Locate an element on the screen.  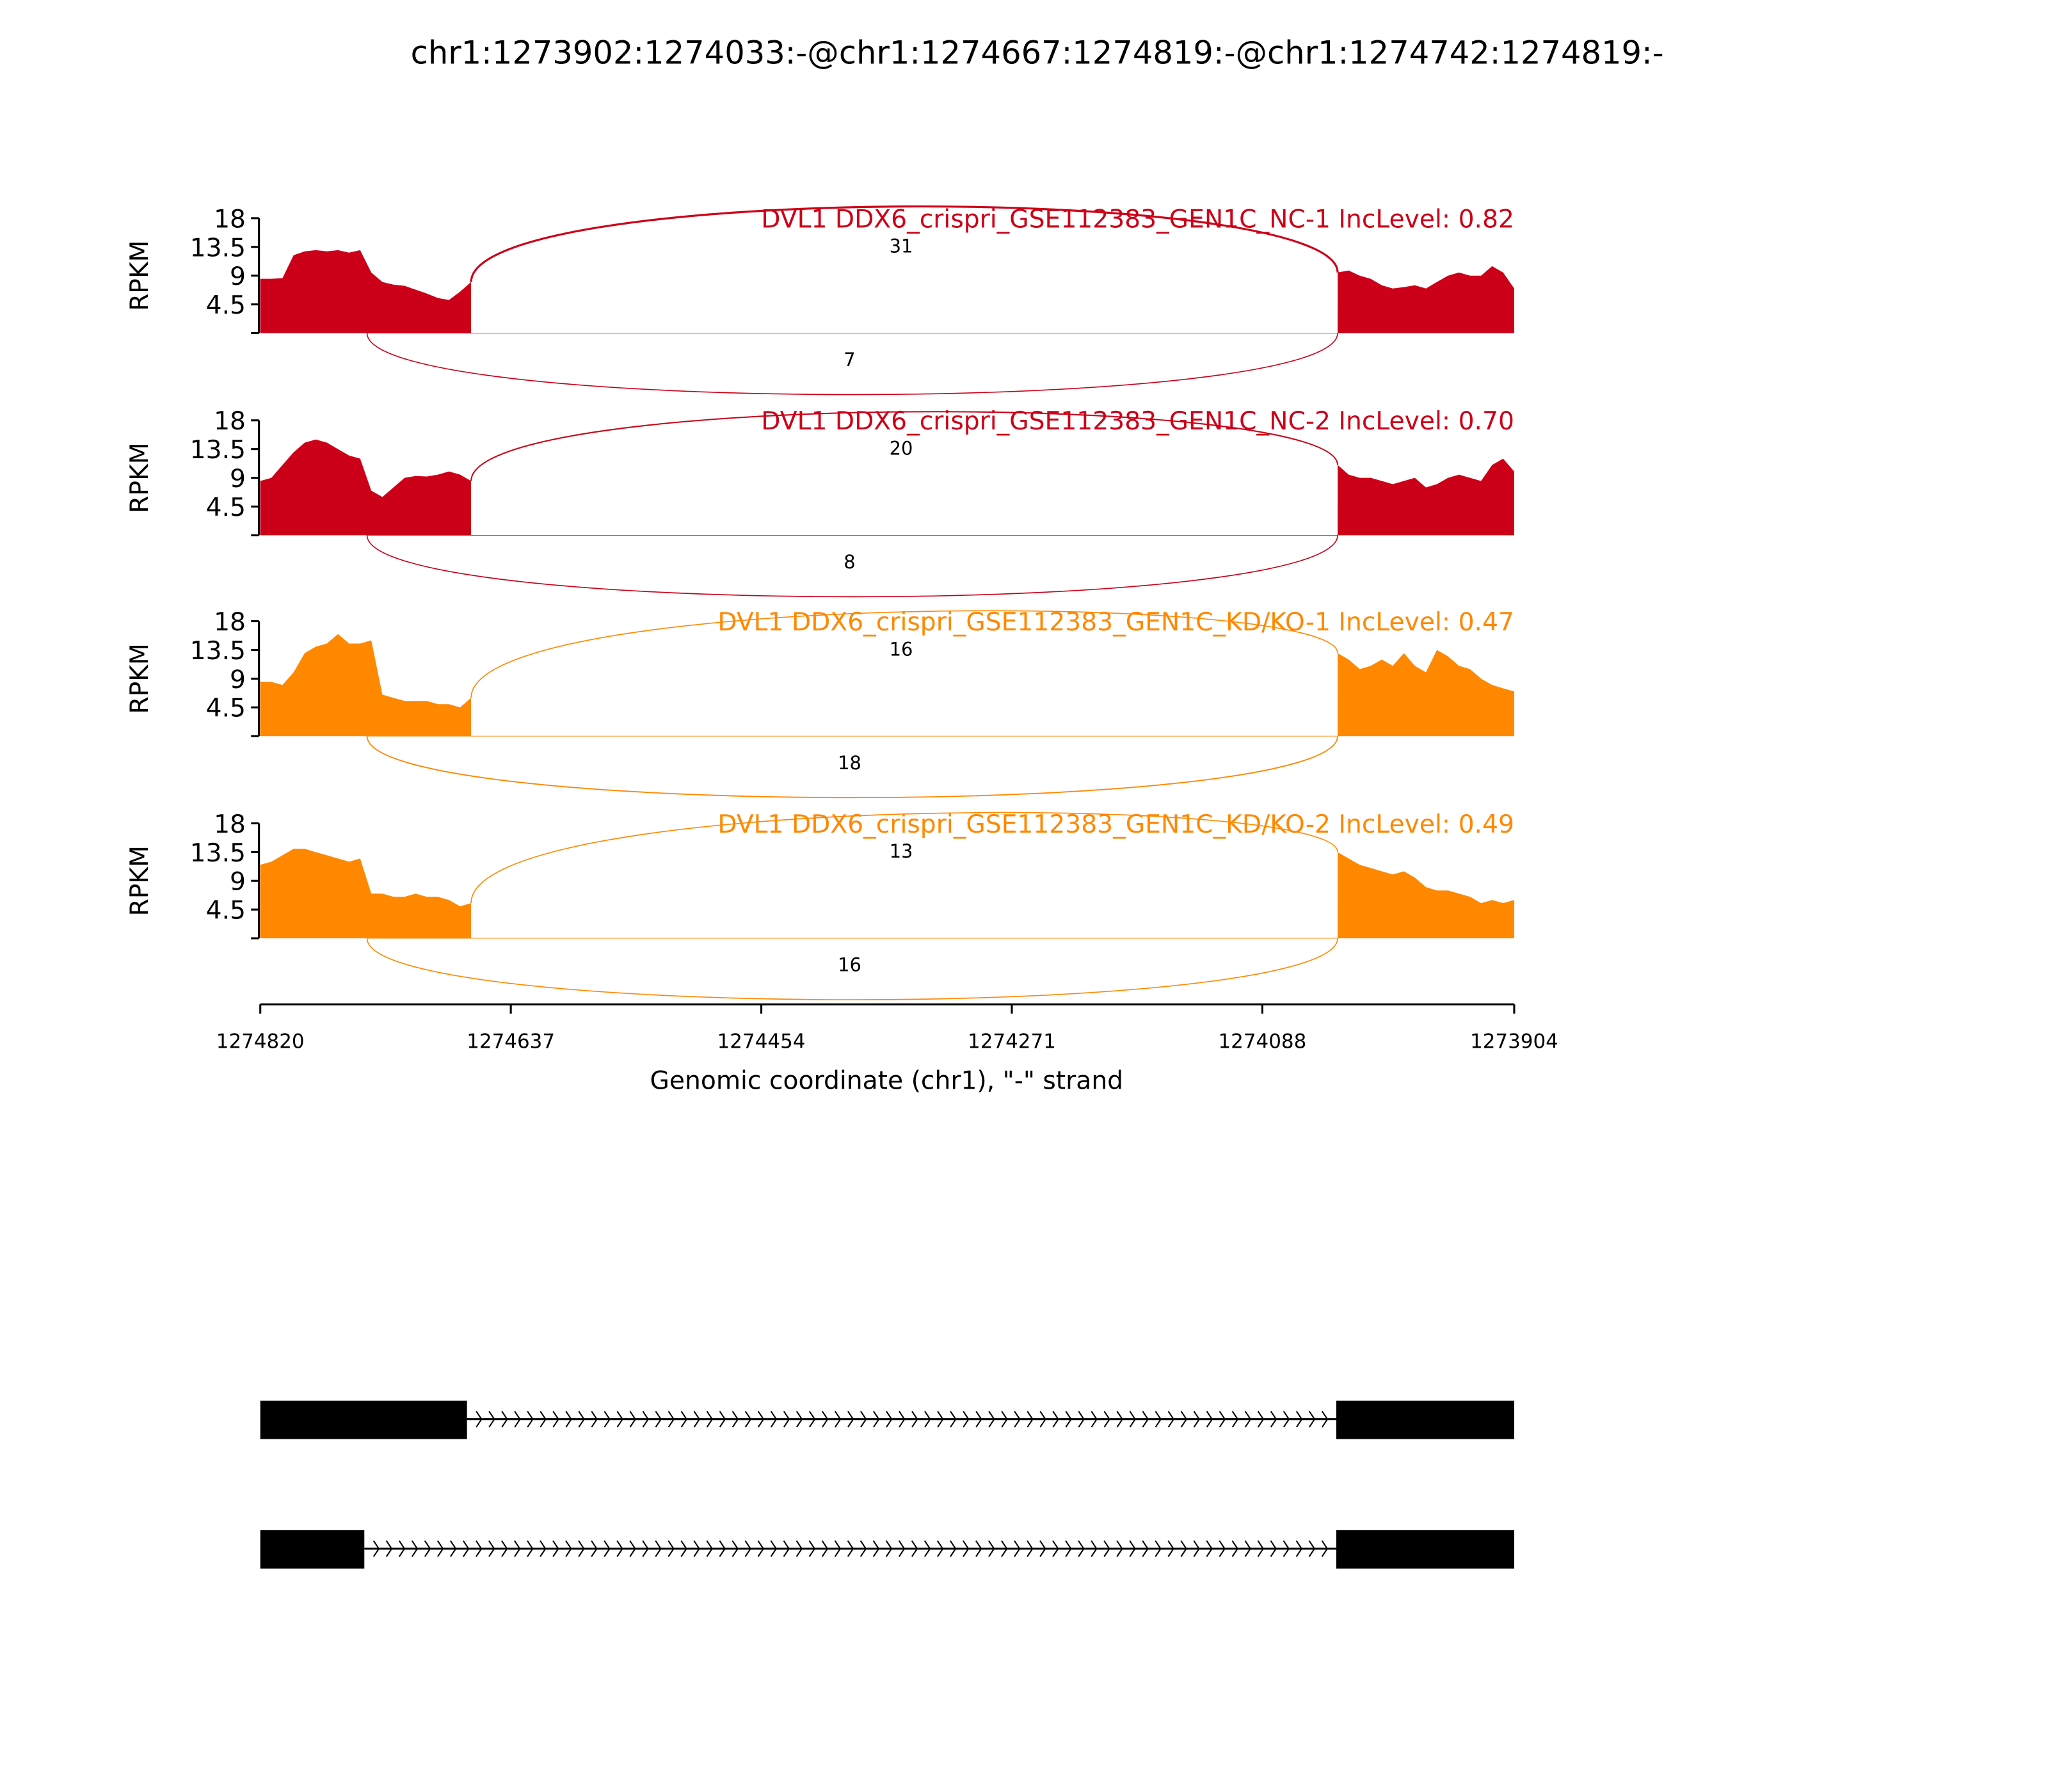
inclusion-junction-count: 16 is located at coordinates (901, 649).